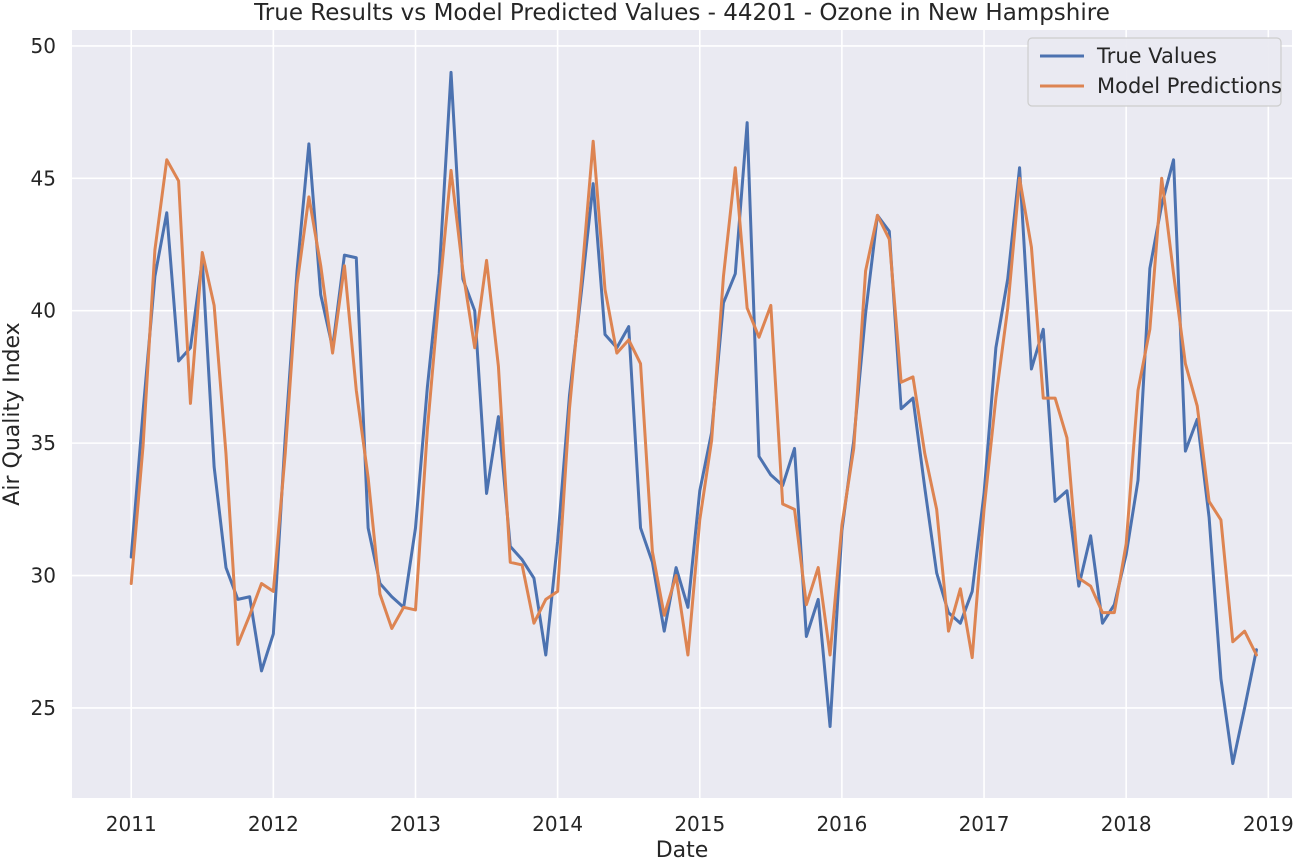 Image resolution: width=1296 pixels, height=868 pixels. What do you see at coordinates (1268, 824) in the screenshot?
I see `x-tick-label: 2019` at bounding box center [1268, 824].